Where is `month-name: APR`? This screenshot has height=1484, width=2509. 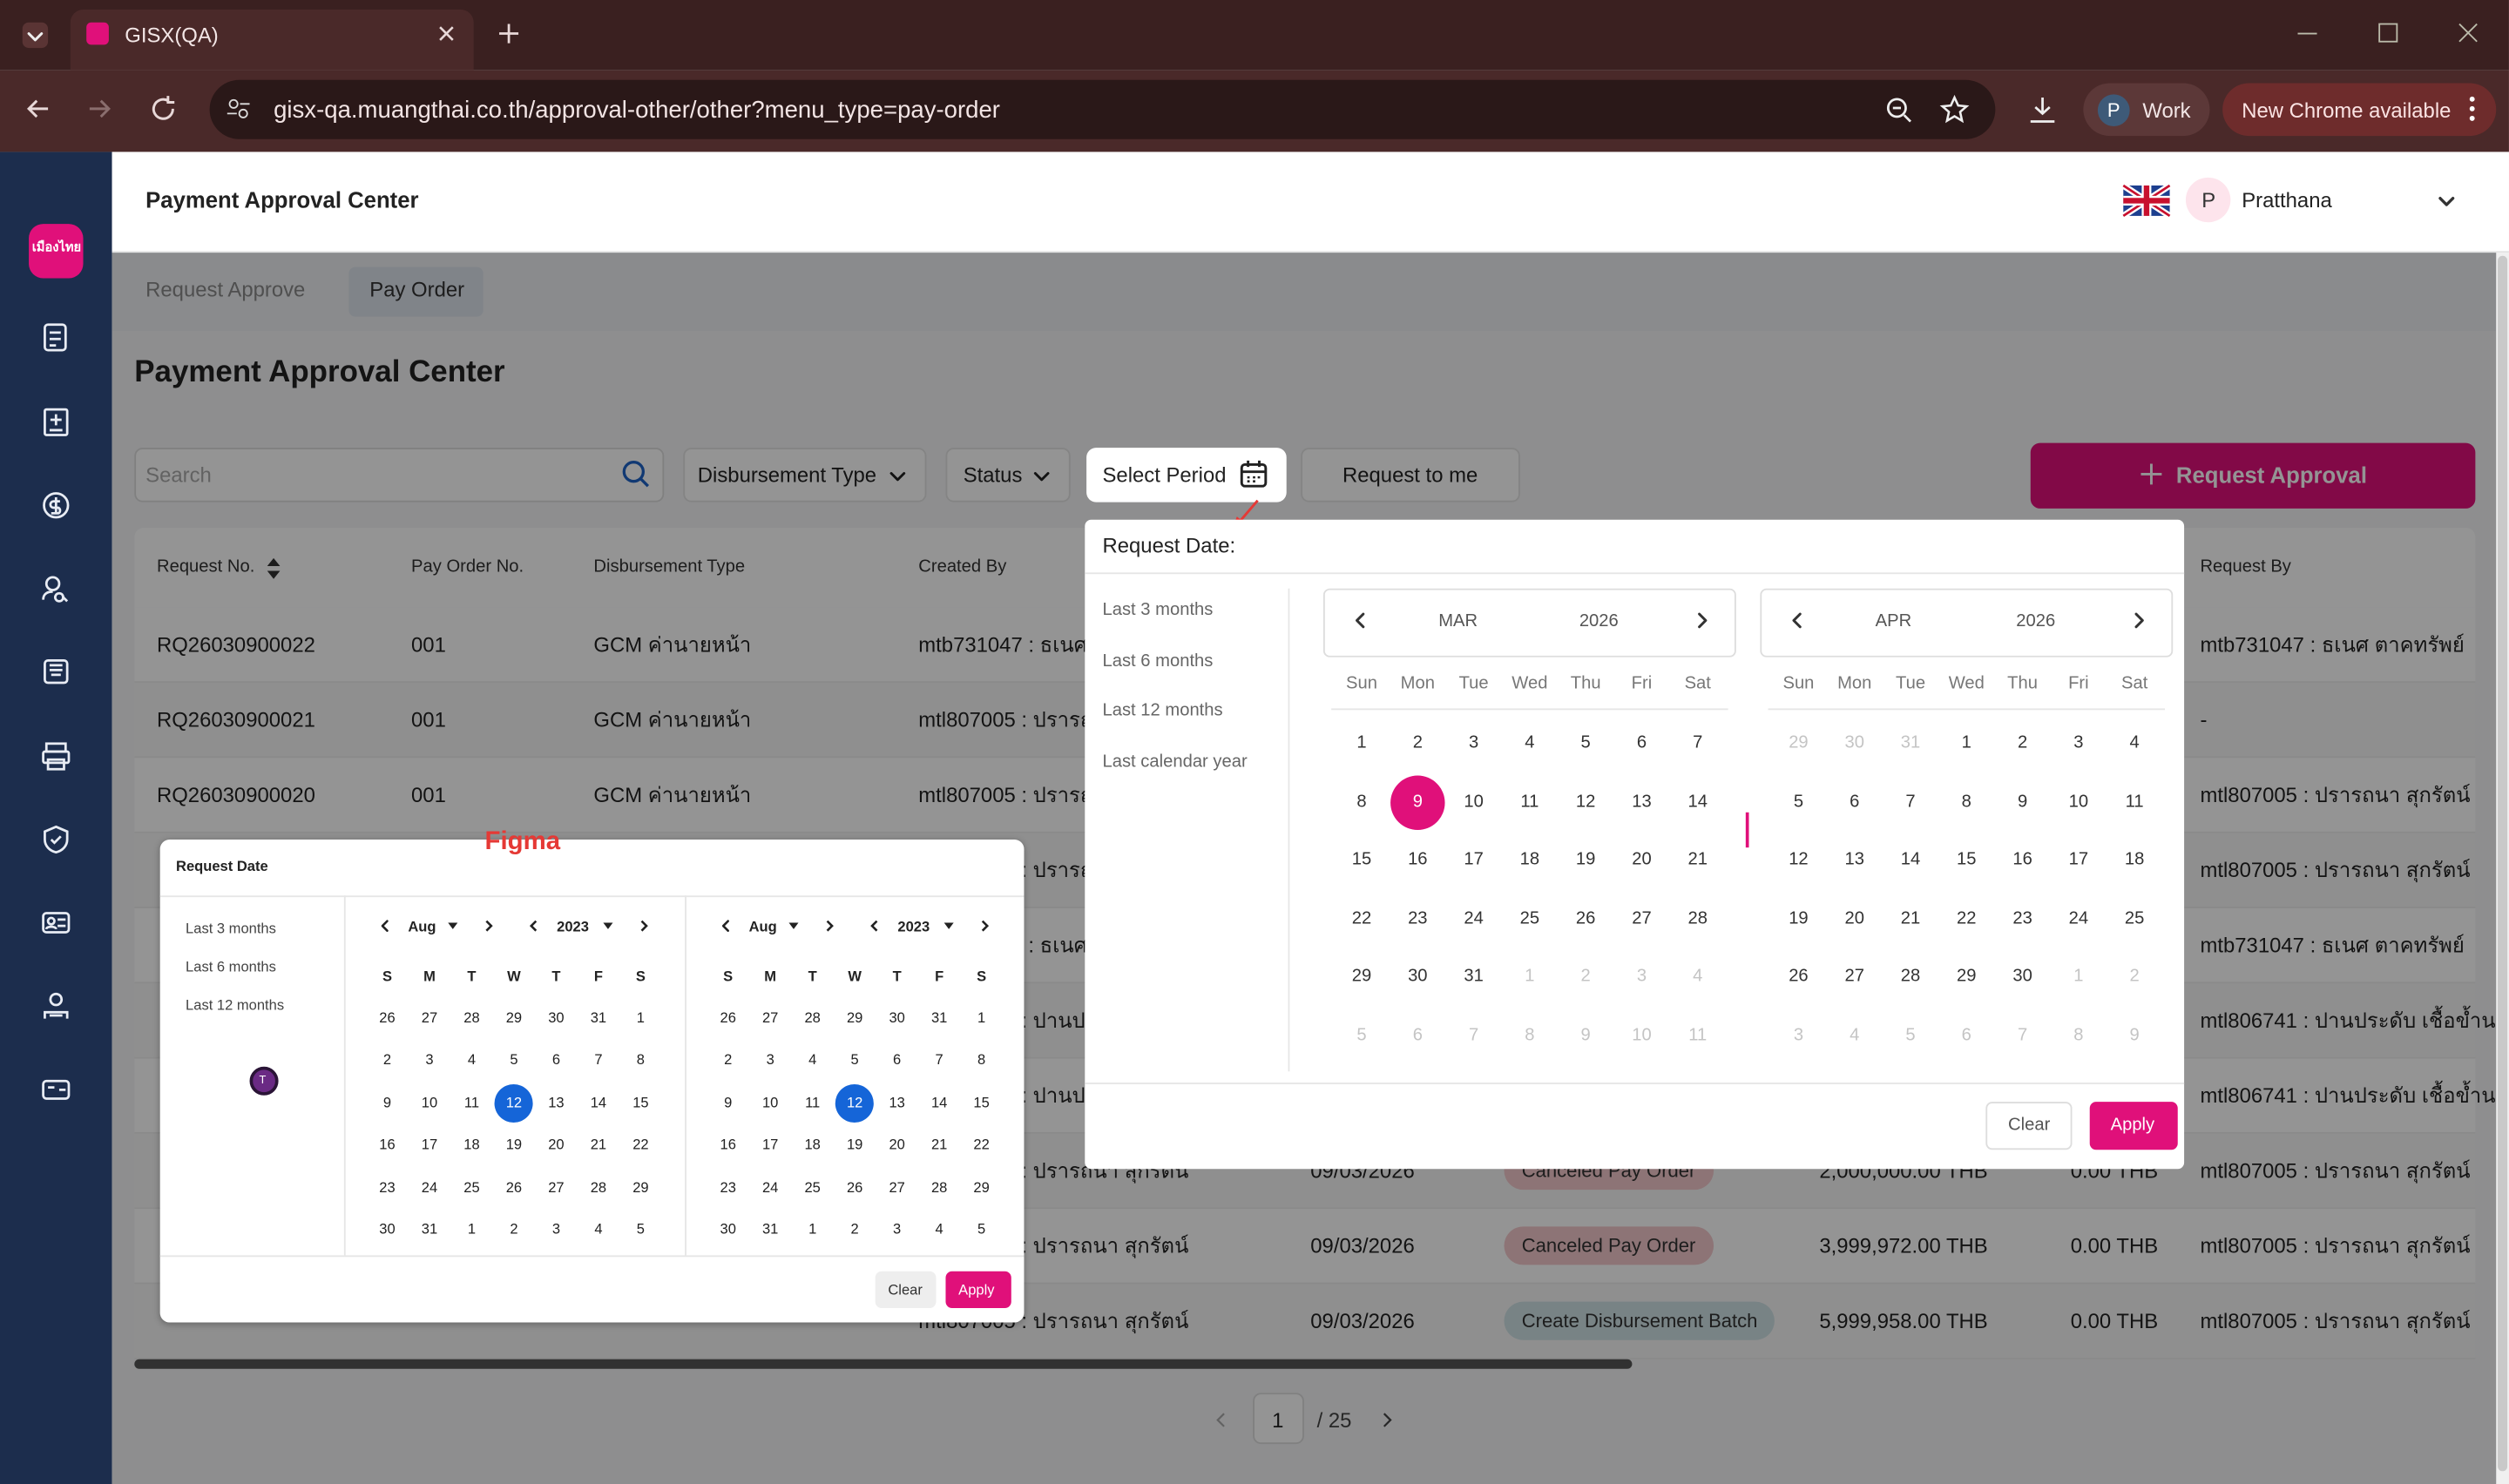
month-name: APR is located at coordinates (1893, 621).